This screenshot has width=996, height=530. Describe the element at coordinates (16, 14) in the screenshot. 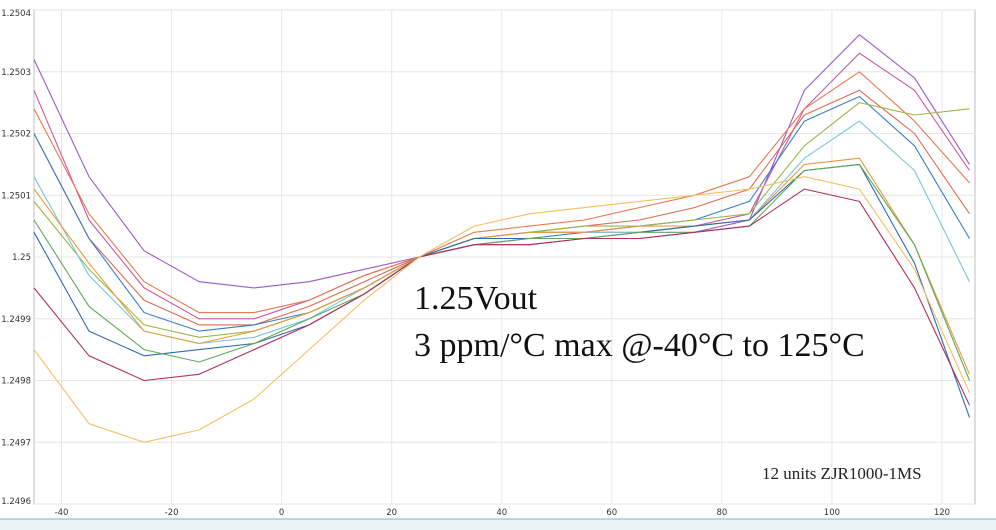

I see `y-tick-label: 1.2504` at that location.